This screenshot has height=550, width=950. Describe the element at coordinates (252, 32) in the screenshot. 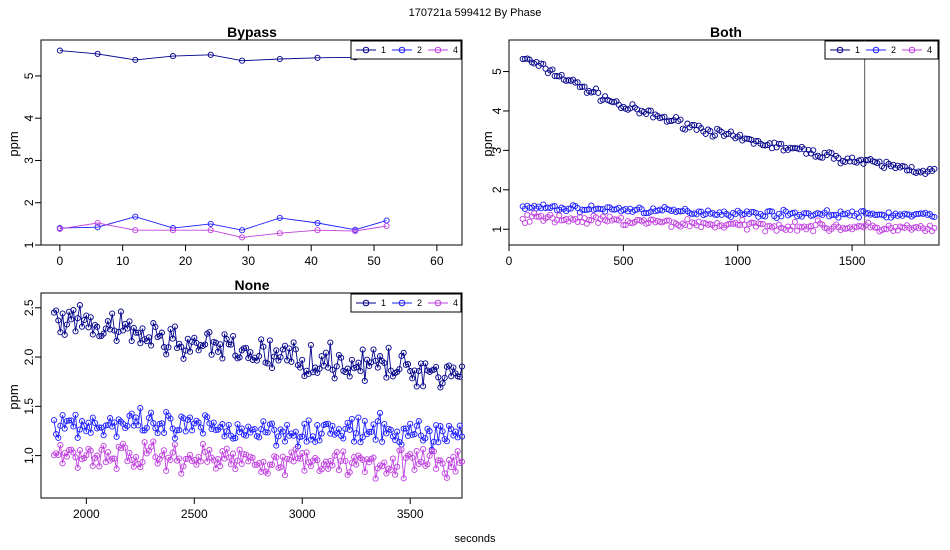

I see `panel-title-bypass: Bypass` at that location.